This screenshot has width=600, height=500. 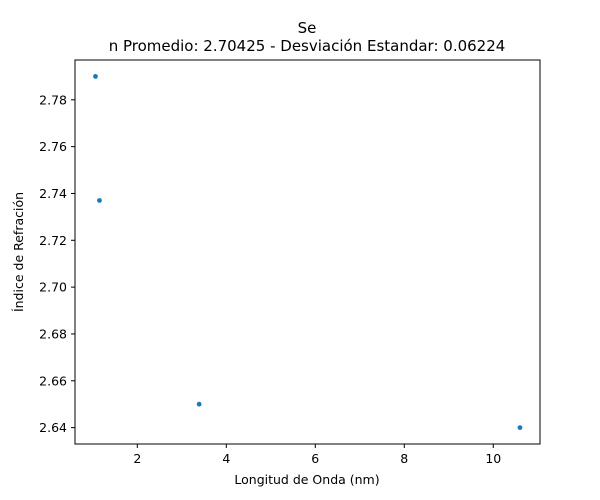 What do you see at coordinates (18, 252) in the screenshot?
I see `y-axis-label: Índice de Refración` at bounding box center [18, 252].